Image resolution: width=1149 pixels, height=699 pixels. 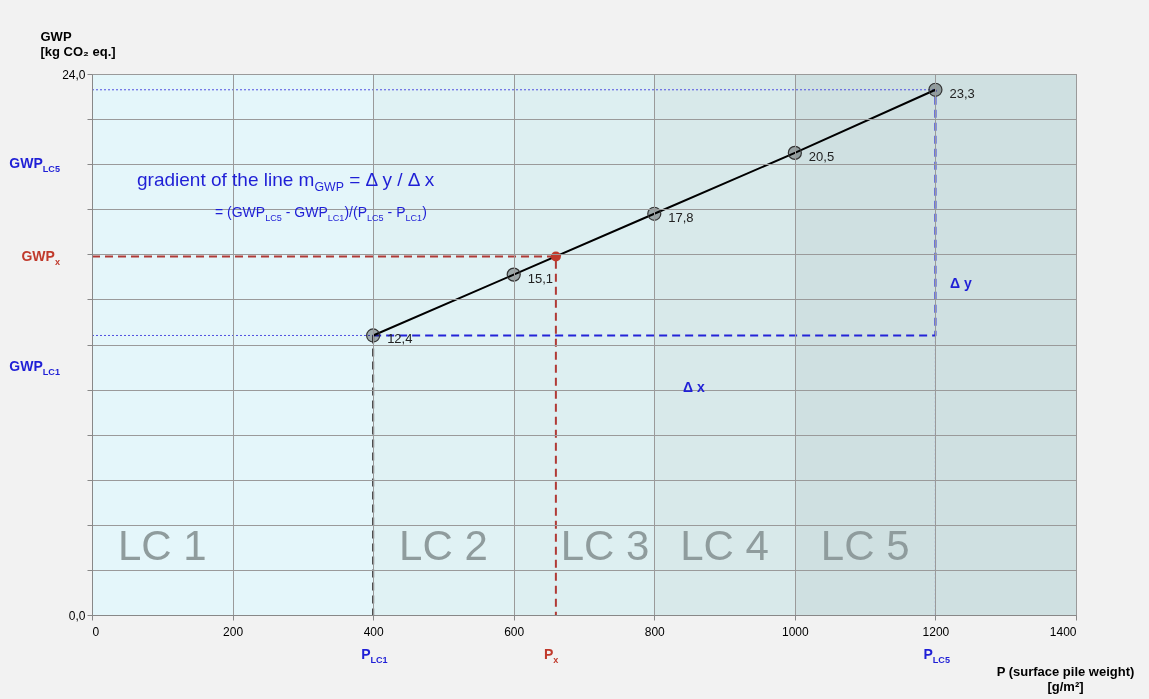 What do you see at coordinates (96, 631) in the screenshot?
I see `x-tick-label: 0` at bounding box center [96, 631].